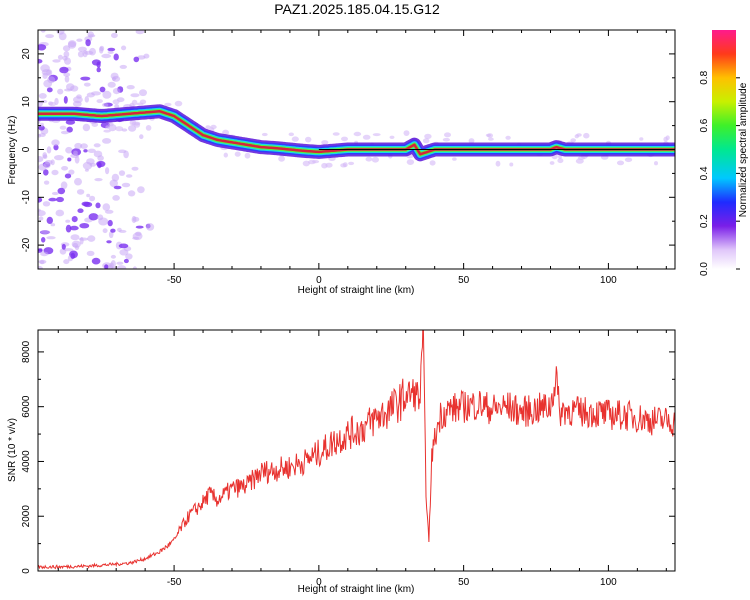 The image size is (750, 600). What do you see at coordinates (12, 450) in the screenshot?
I see `snr-ylabel: SNR (10 * v/v)` at bounding box center [12, 450].